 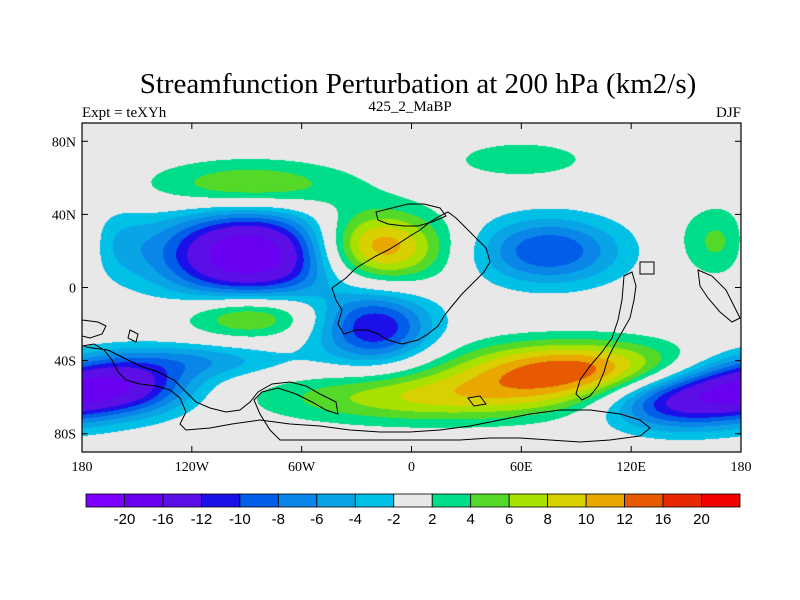 What do you see at coordinates (240, 519) in the screenshot?
I see `colorbar-label-3: -10` at bounding box center [240, 519].